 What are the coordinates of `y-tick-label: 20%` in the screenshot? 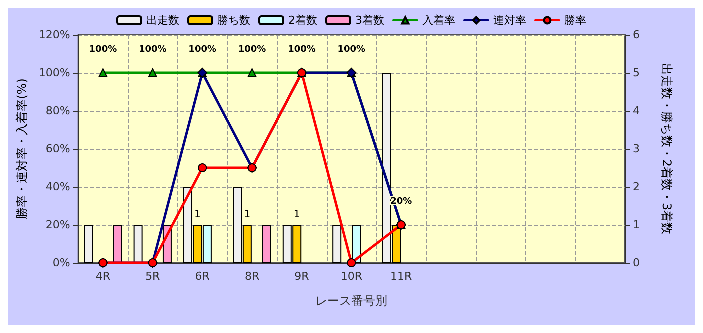 It's located at (58, 225).